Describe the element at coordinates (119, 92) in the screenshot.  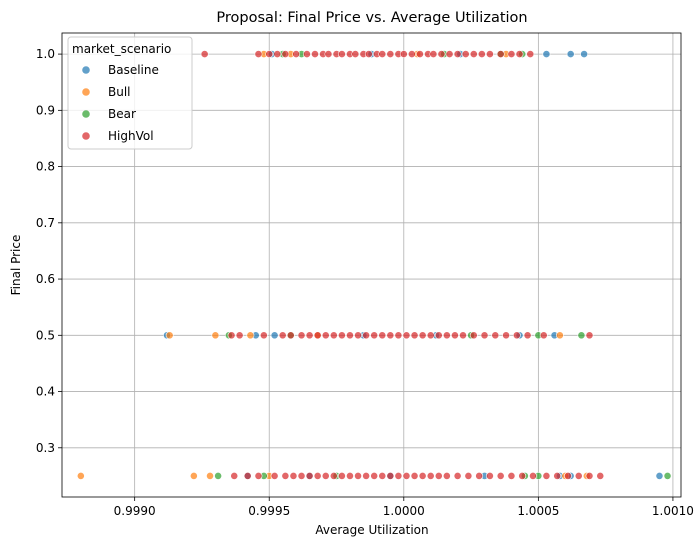
I see `legend-label: Bull` at that location.